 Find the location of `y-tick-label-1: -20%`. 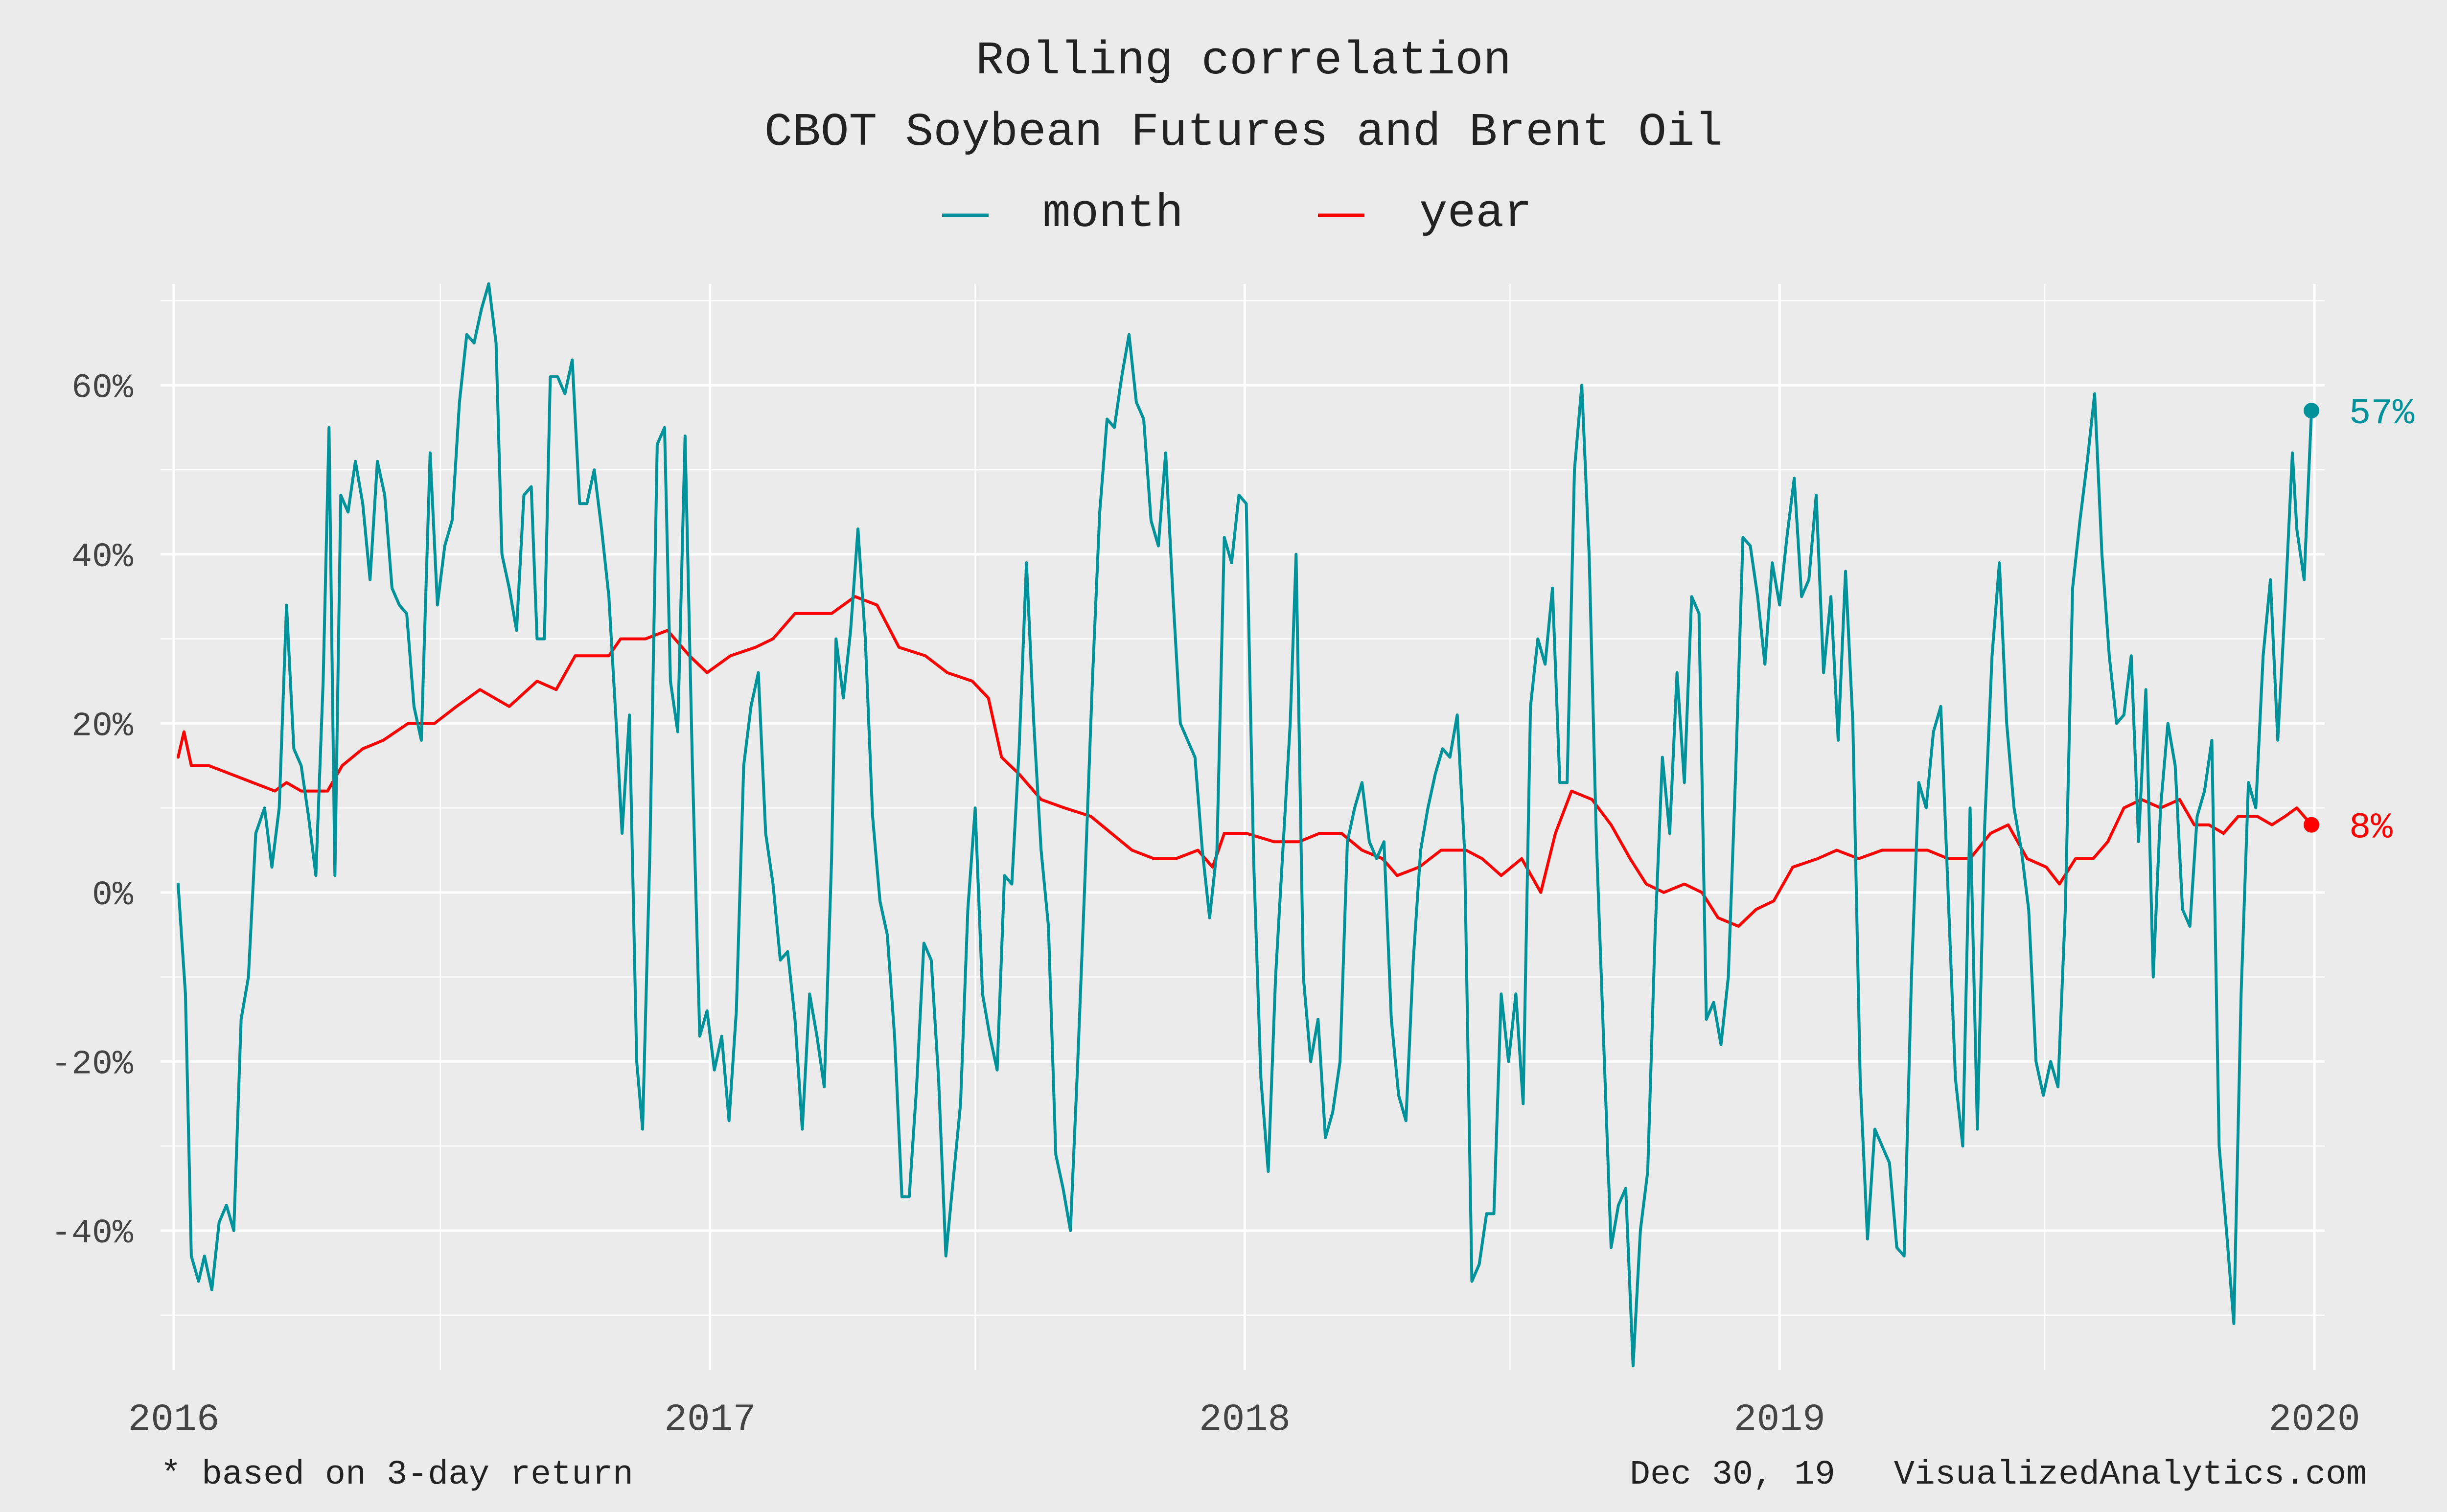

y-tick-label-1: -20% is located at coordinates (92, 1064).